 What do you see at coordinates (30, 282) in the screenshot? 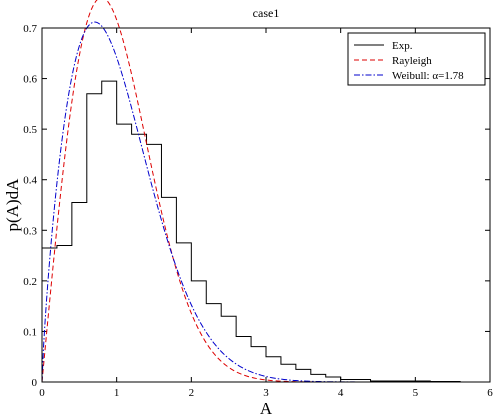
I see `y-tick-label: 0.2` at bounding box center [30, 282].